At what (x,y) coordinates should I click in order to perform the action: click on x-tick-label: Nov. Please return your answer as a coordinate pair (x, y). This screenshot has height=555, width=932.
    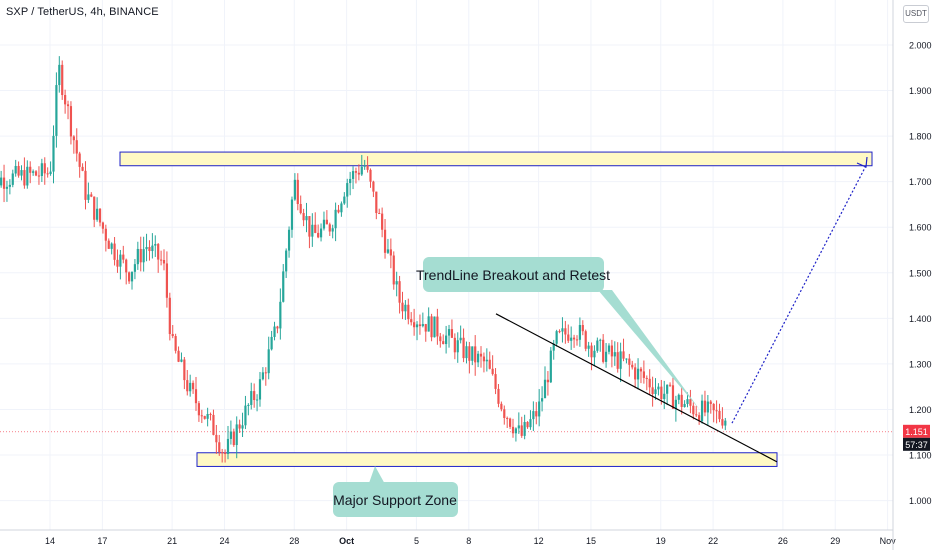
    Looking at the image, I should click on (888, 541).